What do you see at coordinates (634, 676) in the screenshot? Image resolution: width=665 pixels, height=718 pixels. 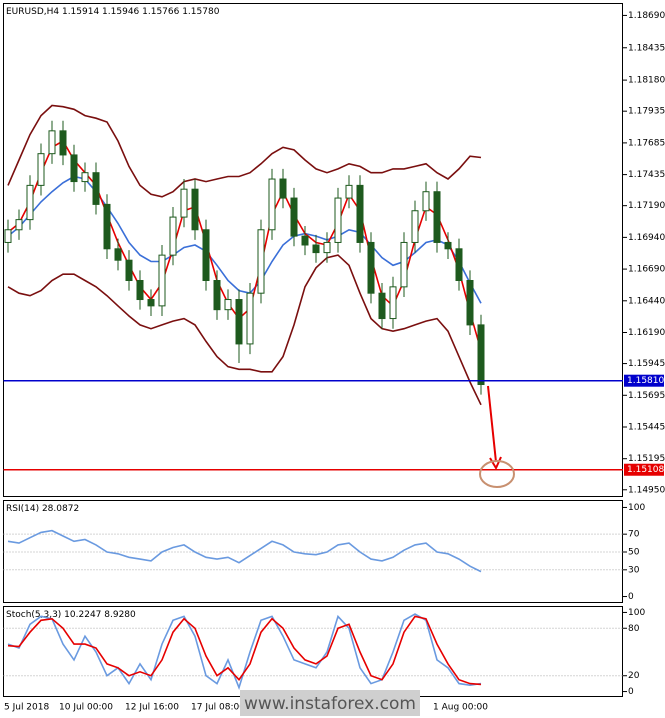 I see `y-tick-label: 20` at bounding box center [634, 676].